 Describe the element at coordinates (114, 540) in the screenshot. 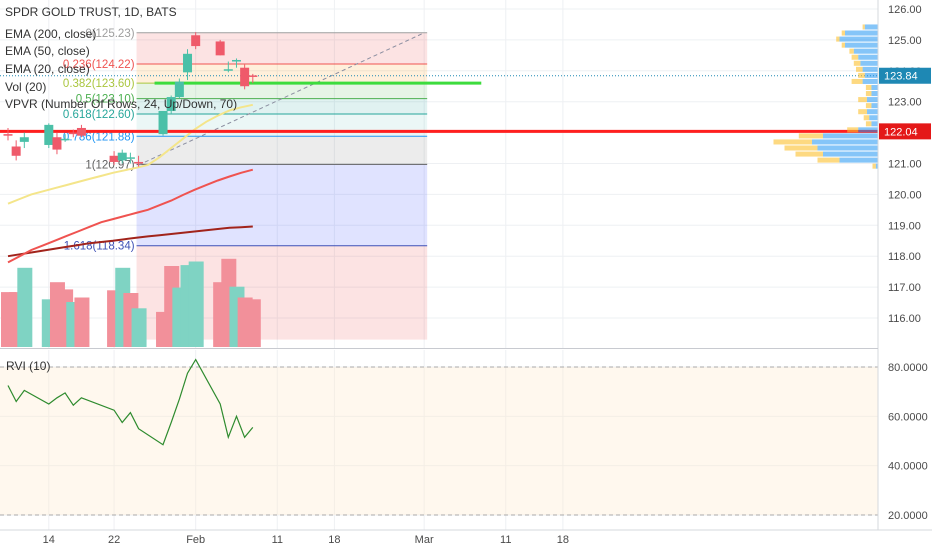

I see `time-tick-label-1: 22` at that location.